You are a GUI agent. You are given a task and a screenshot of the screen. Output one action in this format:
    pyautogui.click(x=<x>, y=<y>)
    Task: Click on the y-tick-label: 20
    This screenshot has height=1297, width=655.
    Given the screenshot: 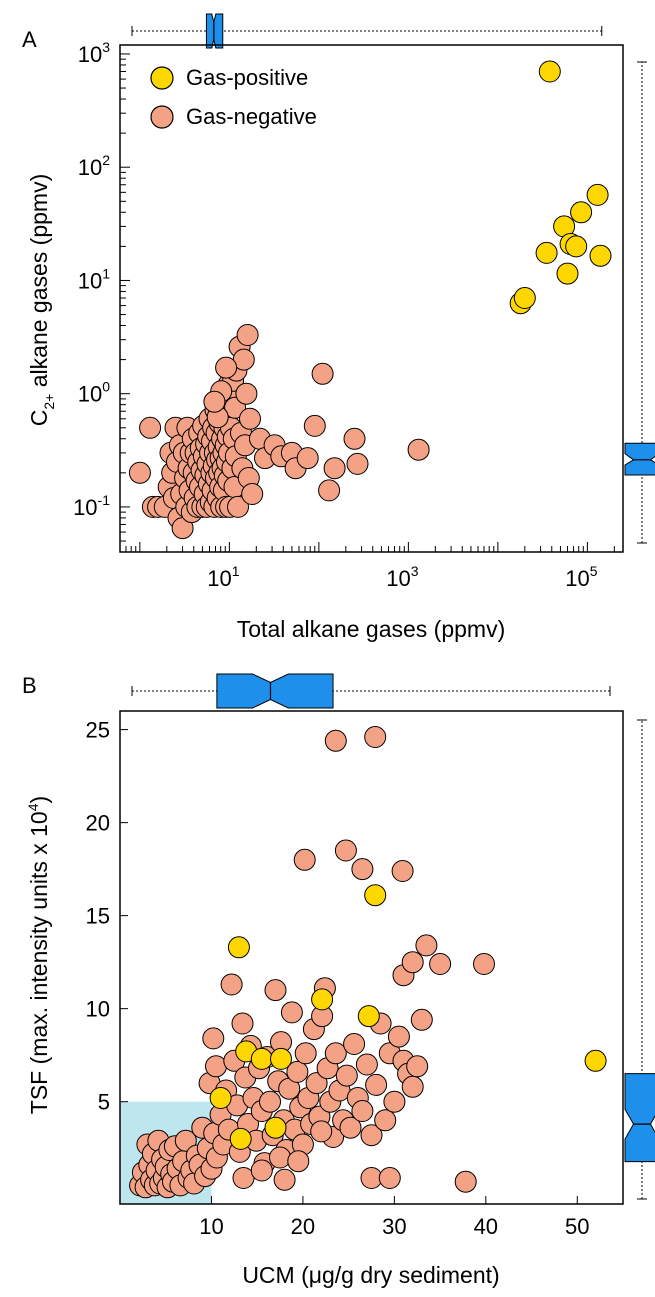 What is the action you would take?
    pyautogui.click(x=98, y=823)
    